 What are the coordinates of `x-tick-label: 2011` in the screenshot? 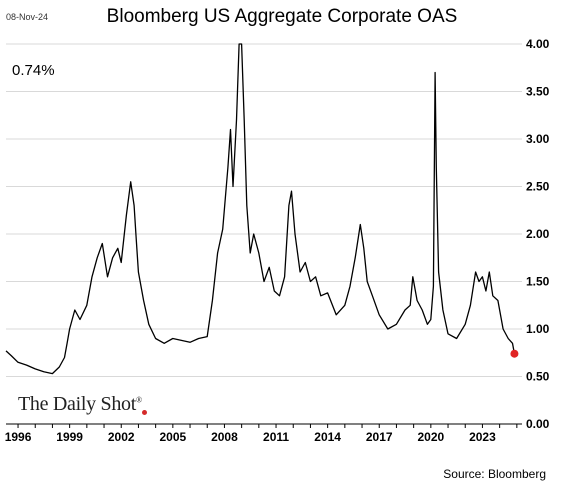 It's located at (276, 437).